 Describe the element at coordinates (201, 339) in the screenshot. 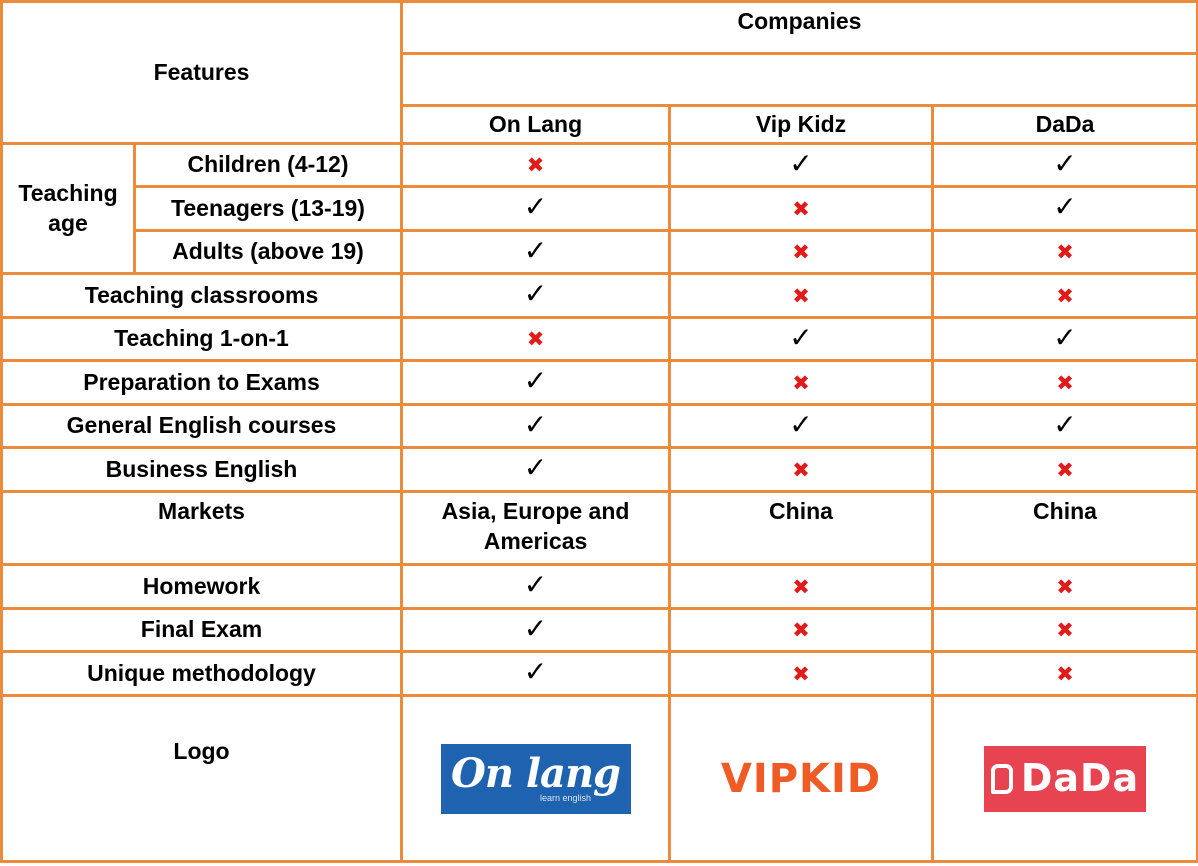

I see `row-label: Teaching 1-on-1` at that location.